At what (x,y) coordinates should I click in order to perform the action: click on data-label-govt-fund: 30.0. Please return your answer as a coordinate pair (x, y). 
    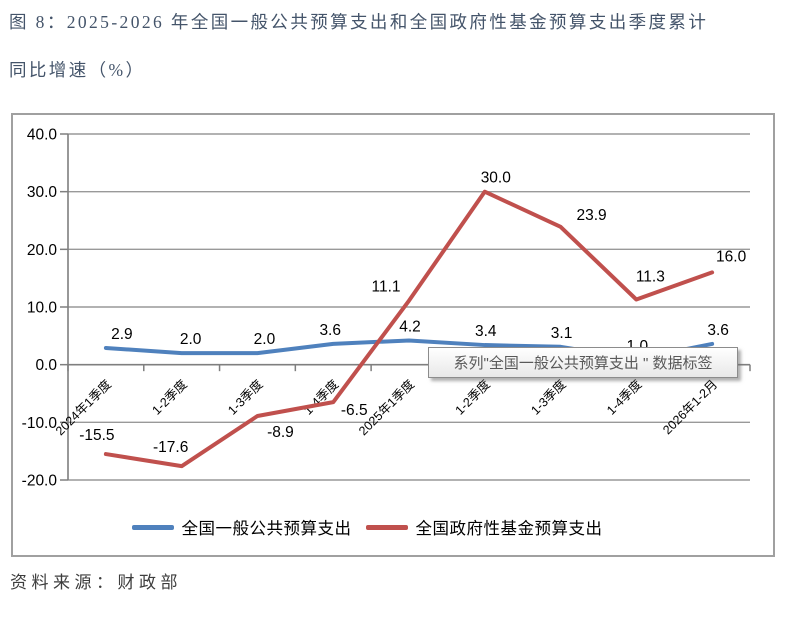
    Looking at the image, I should click on (496, 178).